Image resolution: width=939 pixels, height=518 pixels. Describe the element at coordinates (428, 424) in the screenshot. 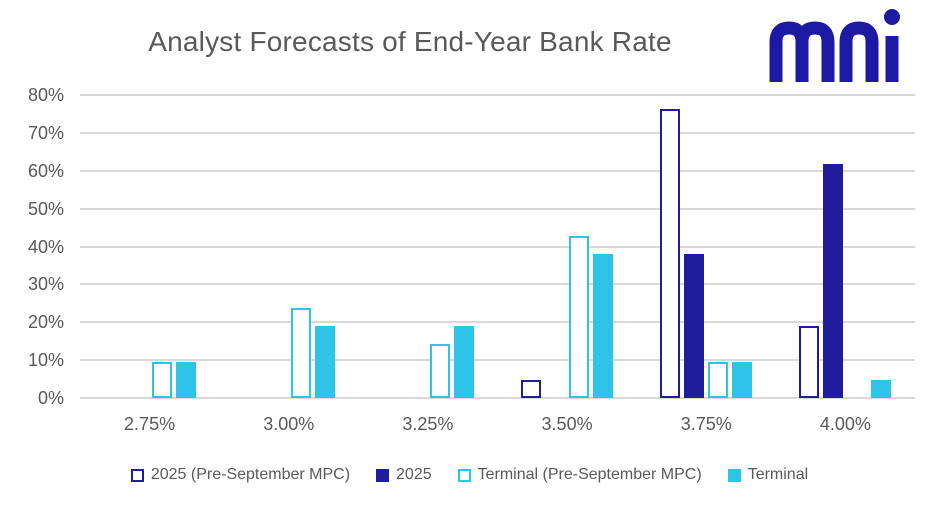

I see `x-tick-label: 3.25%` at that location.